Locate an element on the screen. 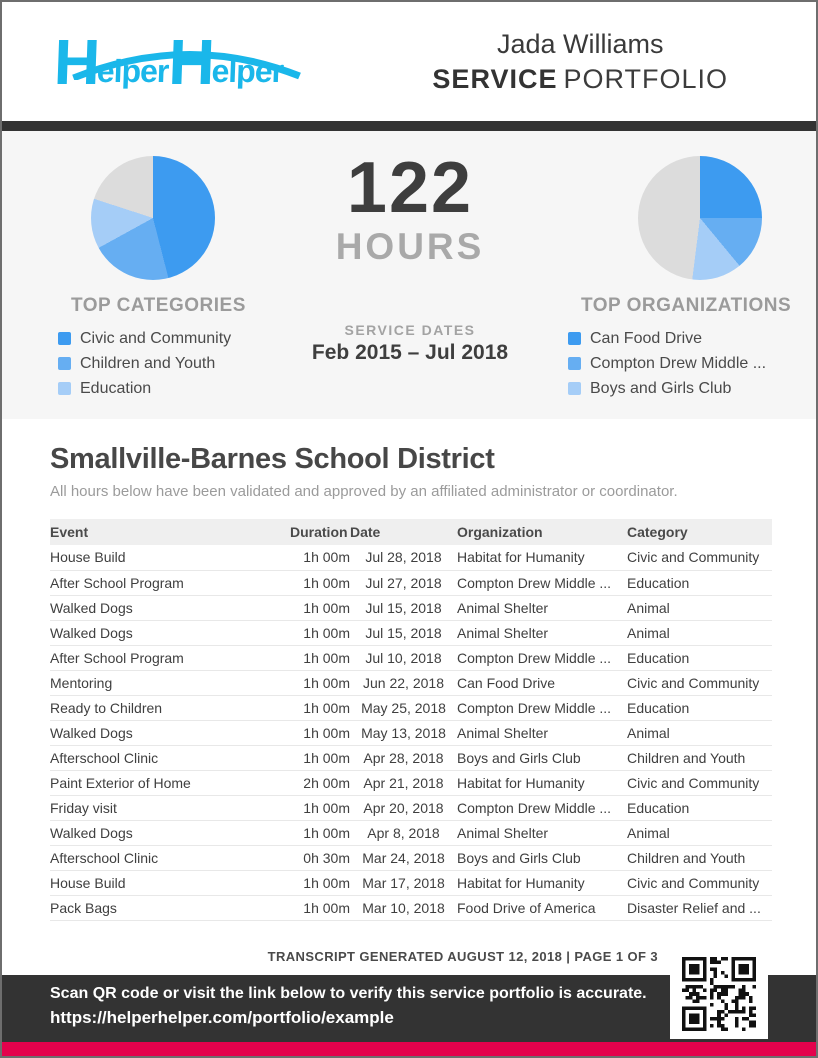 Image resolution: width=818 pixels, height=1058 pixels. logo-swoosh-arc is located at coordinates (186, 65).